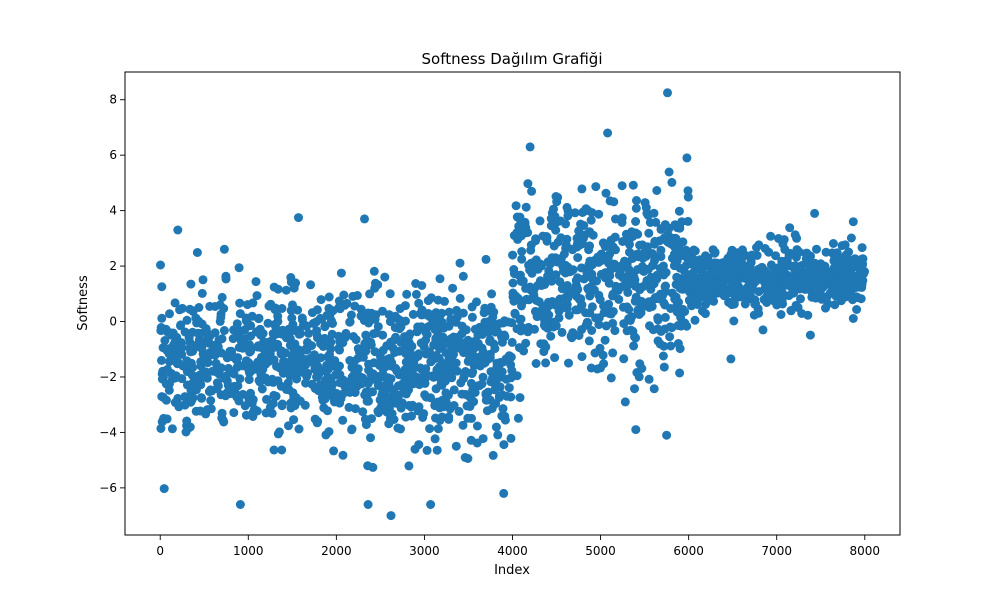 This screenshot has width=1000, height=600. Describe the element at coordinates (112, 294) in the screenshot. I see `y-axis-ticks: −6 −4 −2 0 2 4 6 8` at that location.